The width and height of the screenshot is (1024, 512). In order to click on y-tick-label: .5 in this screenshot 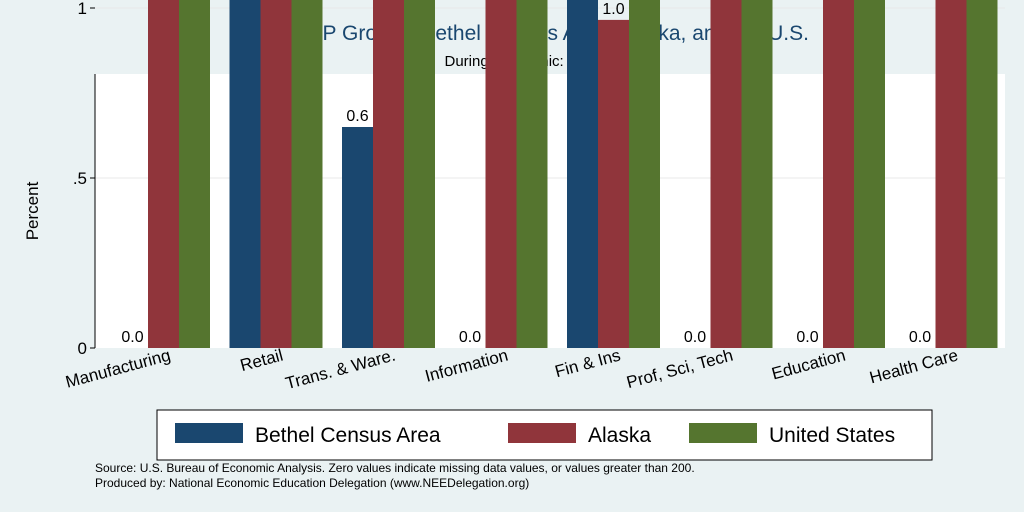, I will do `click(80, 178)`.